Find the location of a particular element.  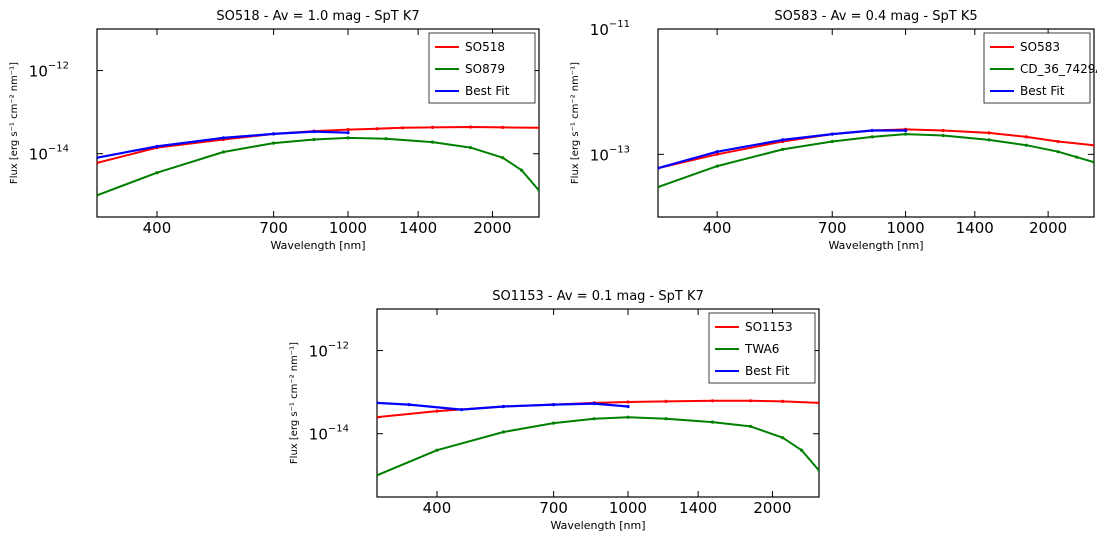

legend: SO583 CD_36_7429A Best Fit is located at coordinates (1040, 68).